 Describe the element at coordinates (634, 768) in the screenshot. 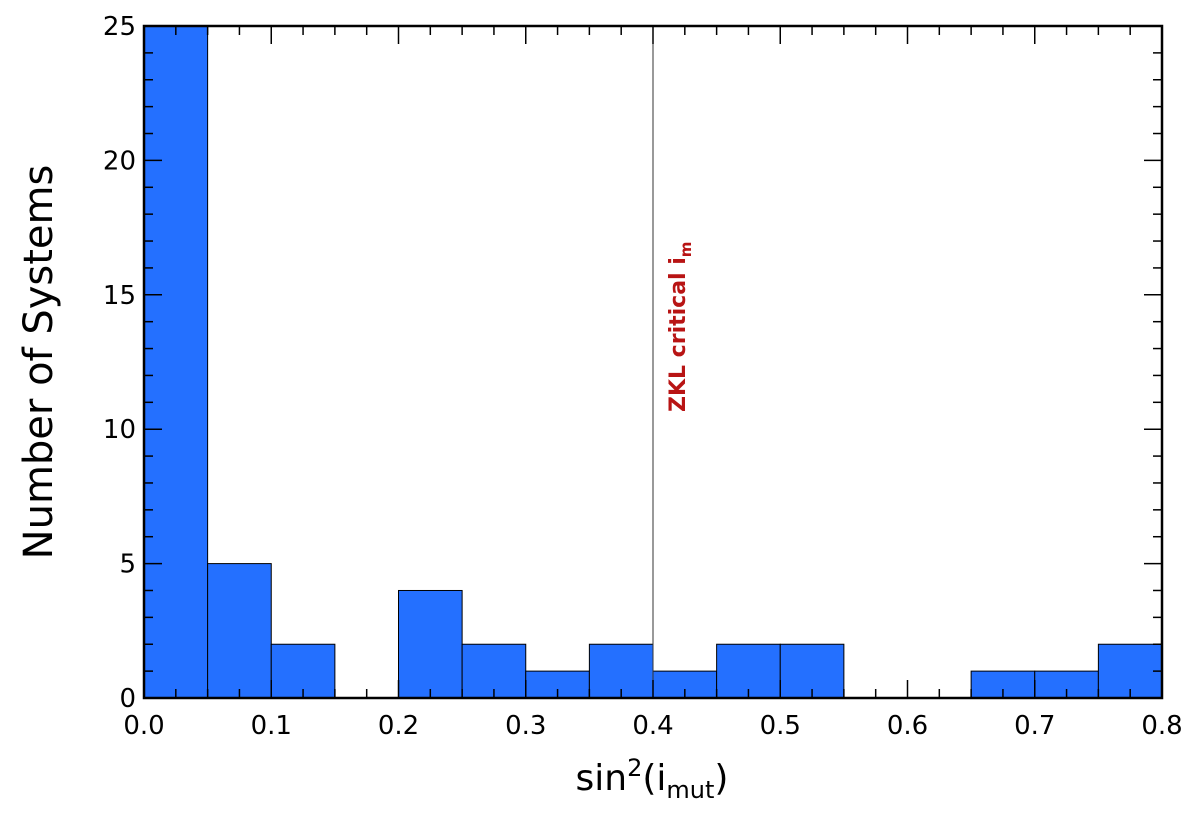

I see `x-axis-title-sup: 2` at that location.